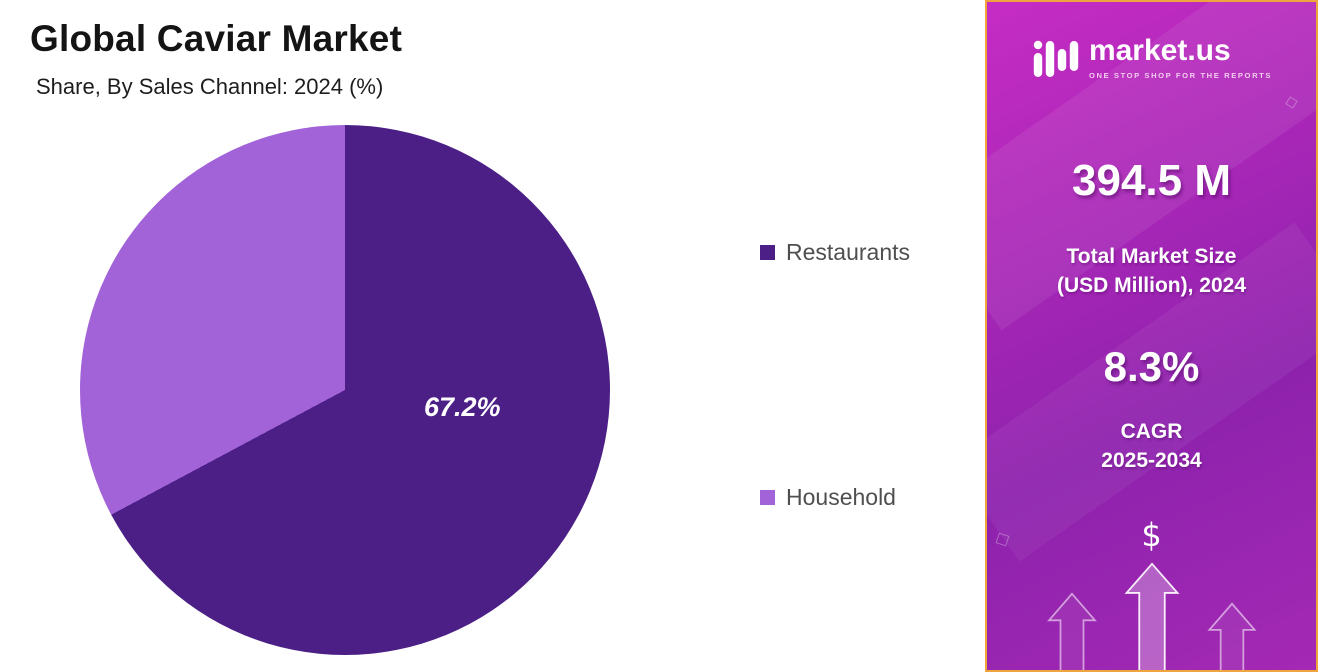 The width and height of the screenshot is (1318, 672). What do you see at coordinates (1151, 271) in the screenshot?
I see `market-size-label: Total Market Size (USD Million), 2024` at bounding box center [1151, 271].